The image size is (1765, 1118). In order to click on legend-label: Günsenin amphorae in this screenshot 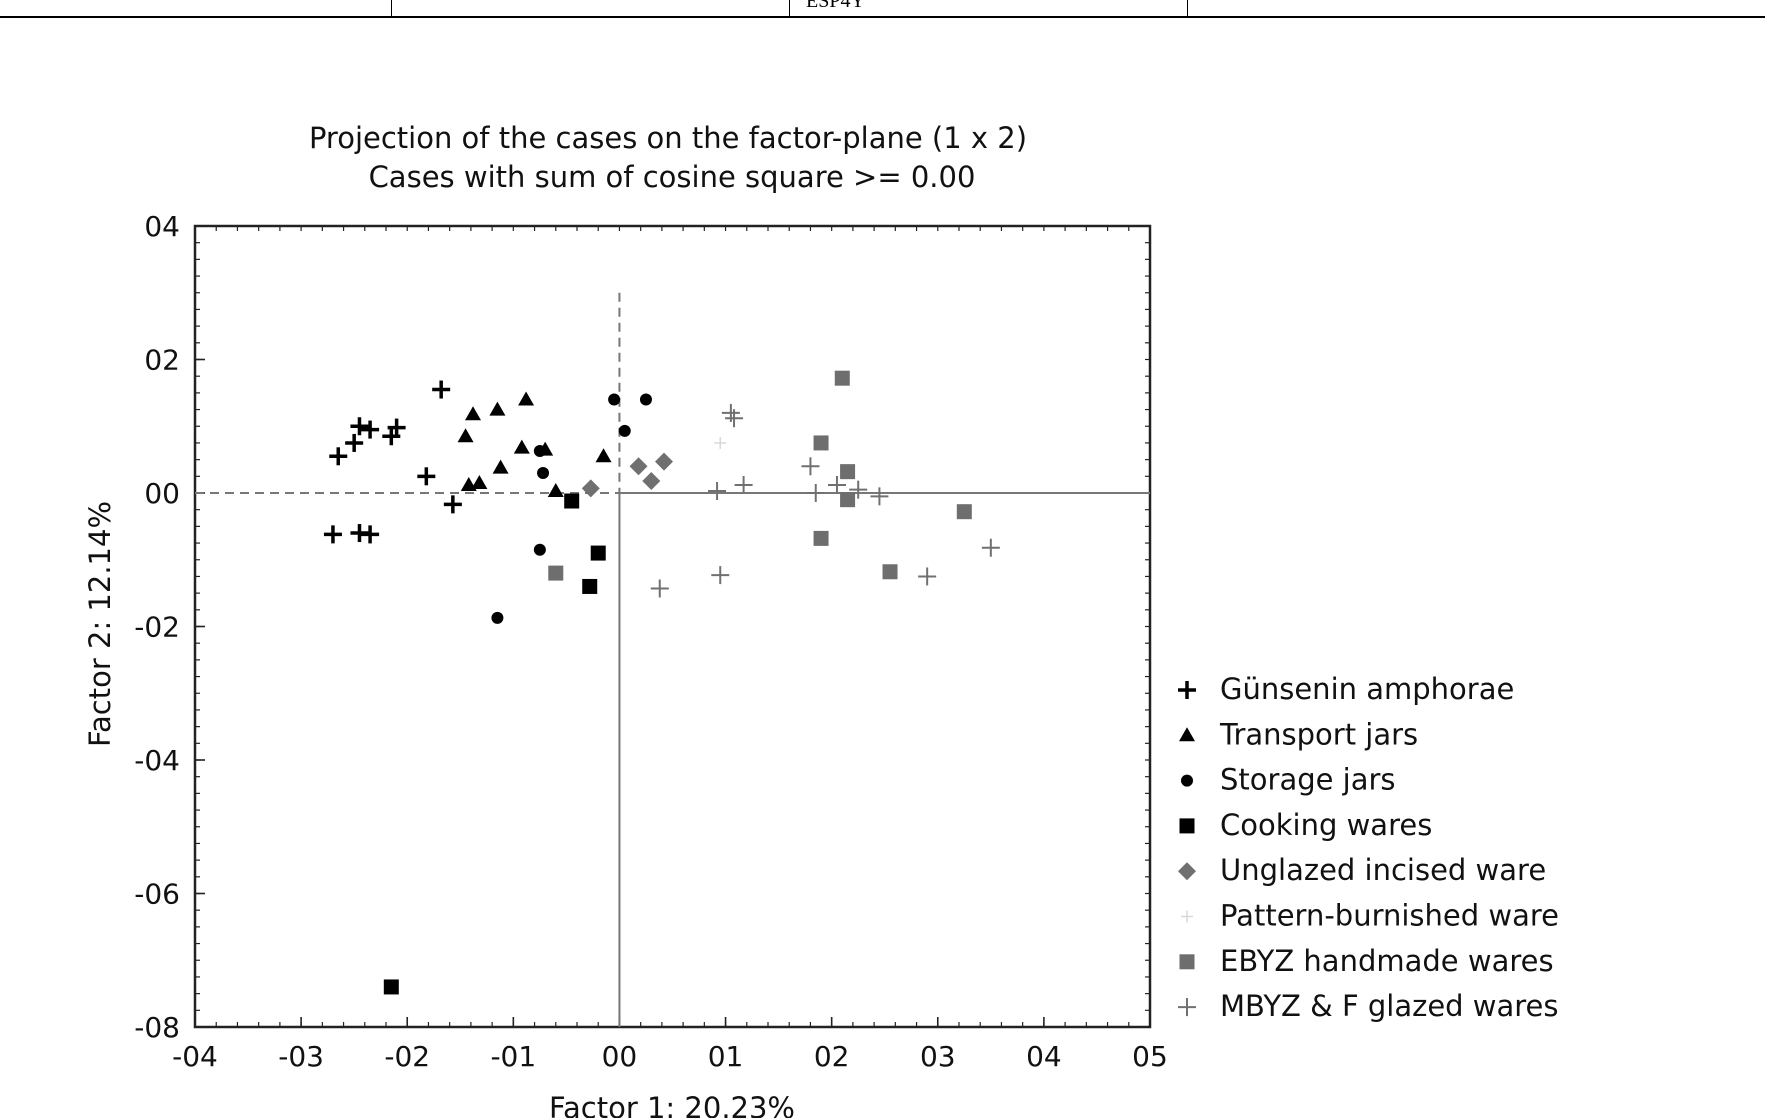, I will do `click(1367, 689)`.